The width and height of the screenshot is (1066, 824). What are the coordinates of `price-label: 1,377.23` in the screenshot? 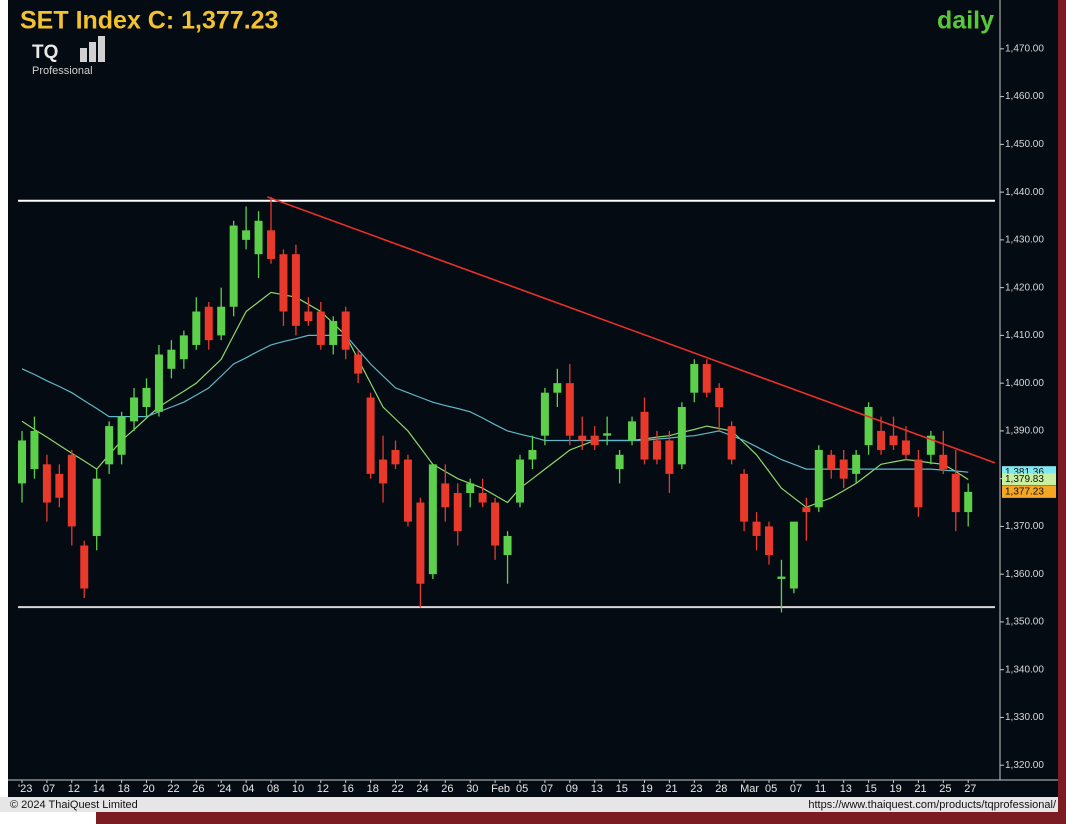 It's located at (1024, 492).